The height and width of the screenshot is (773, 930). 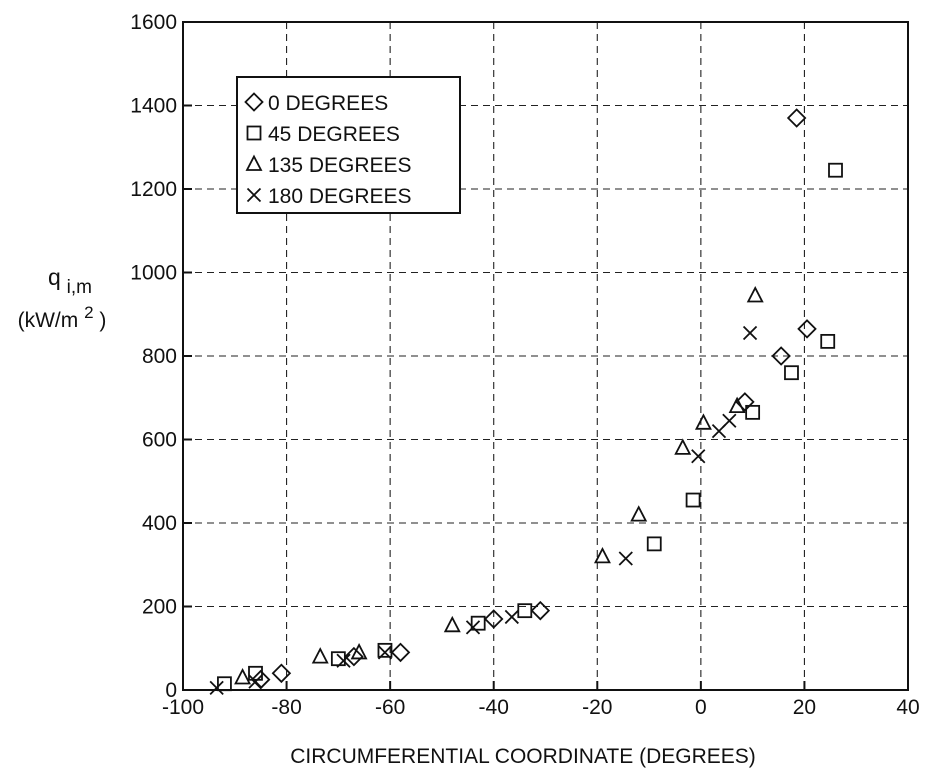 What do you see at coordinates (701, 707) in the screenshot?
I see `x-tick-label: 0` at bounding box center [701, 707].